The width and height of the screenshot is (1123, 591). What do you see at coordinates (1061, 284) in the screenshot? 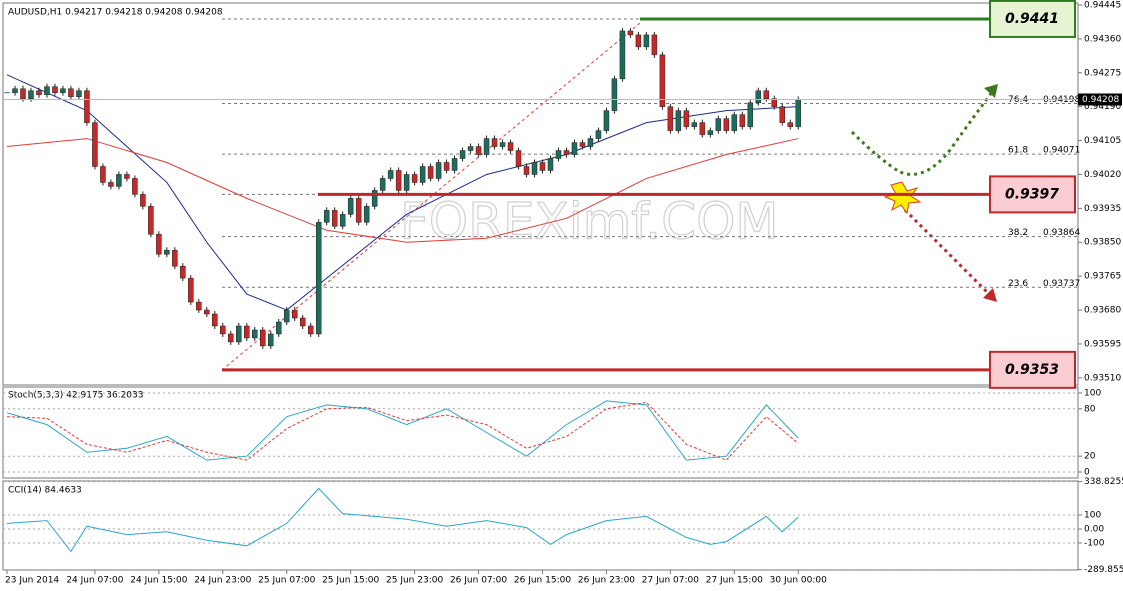
I see `fib-value: 0.93737` at bounding box center [1061, 284].